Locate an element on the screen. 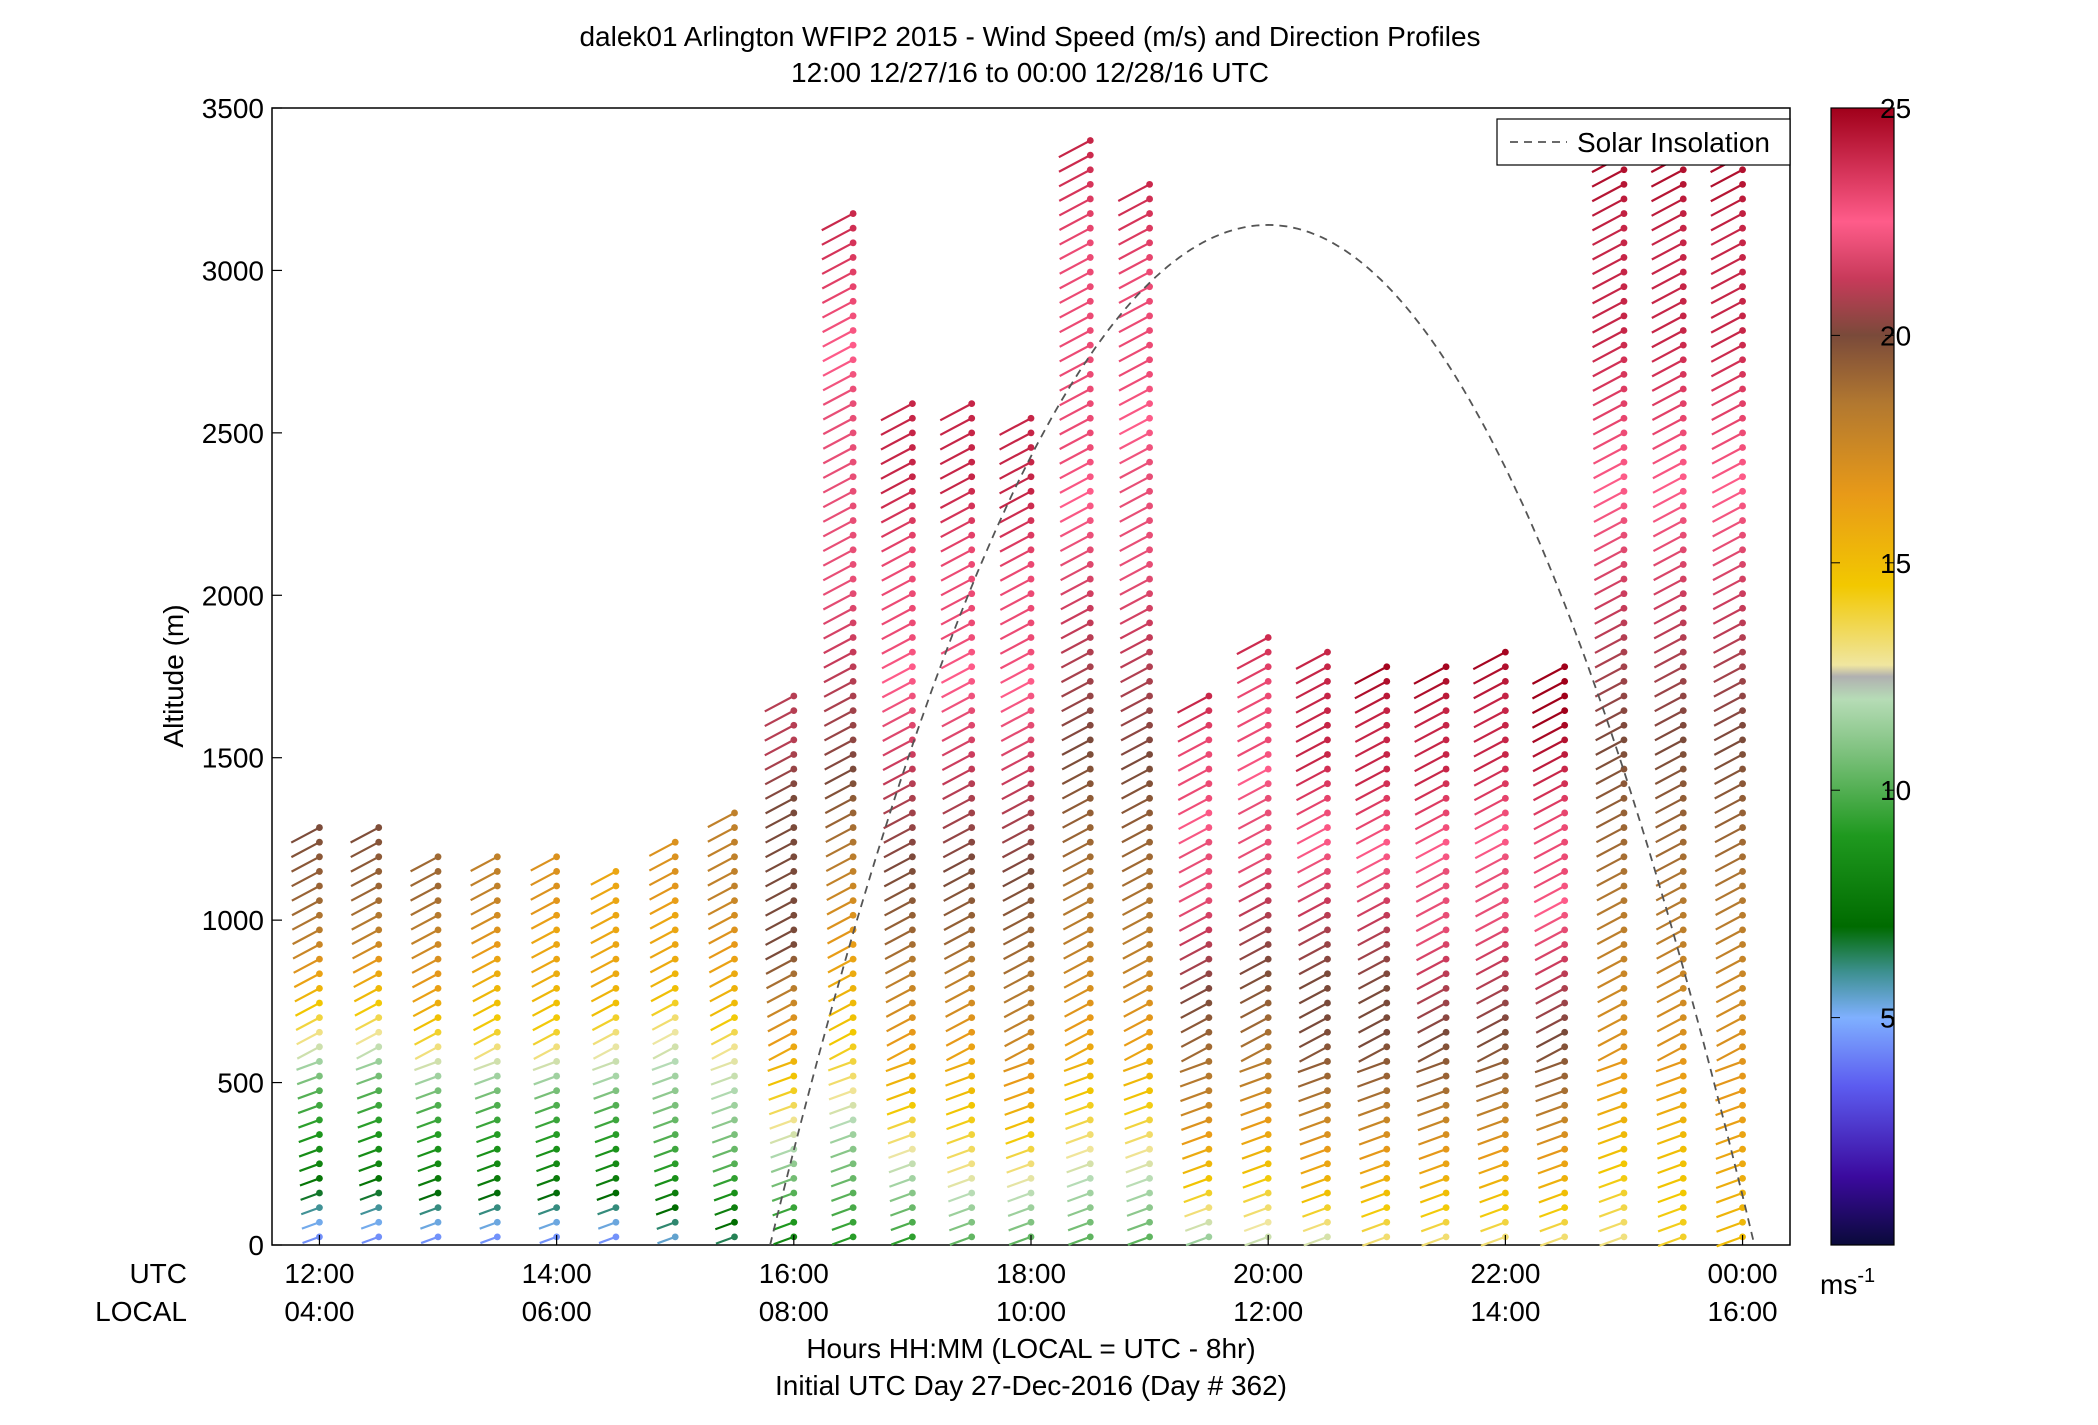  x-tick-label-utc: 12:00 is located at coordinates (319, 1273).